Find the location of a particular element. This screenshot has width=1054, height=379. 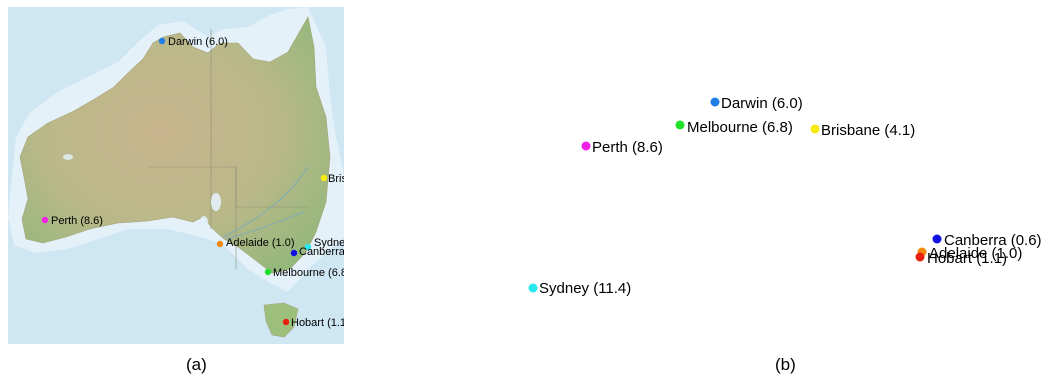

map-darwin-label: Darwin (6.0) is located at coordinates (198, 42).